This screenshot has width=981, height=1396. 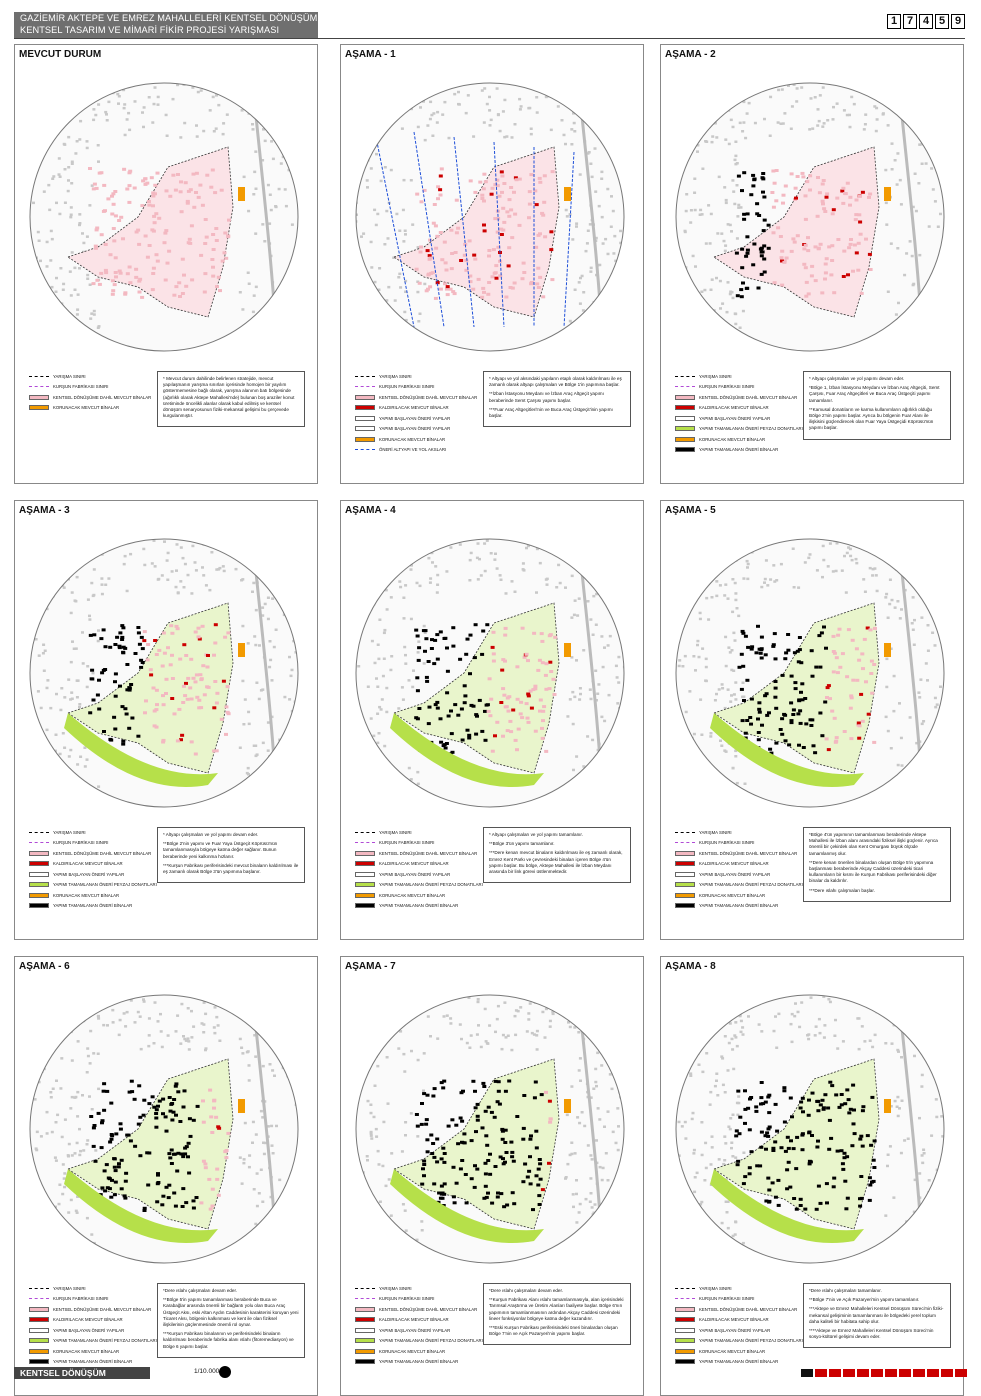 I want to click on scale-label: 1/10.000, so click(x=206, y=1371).